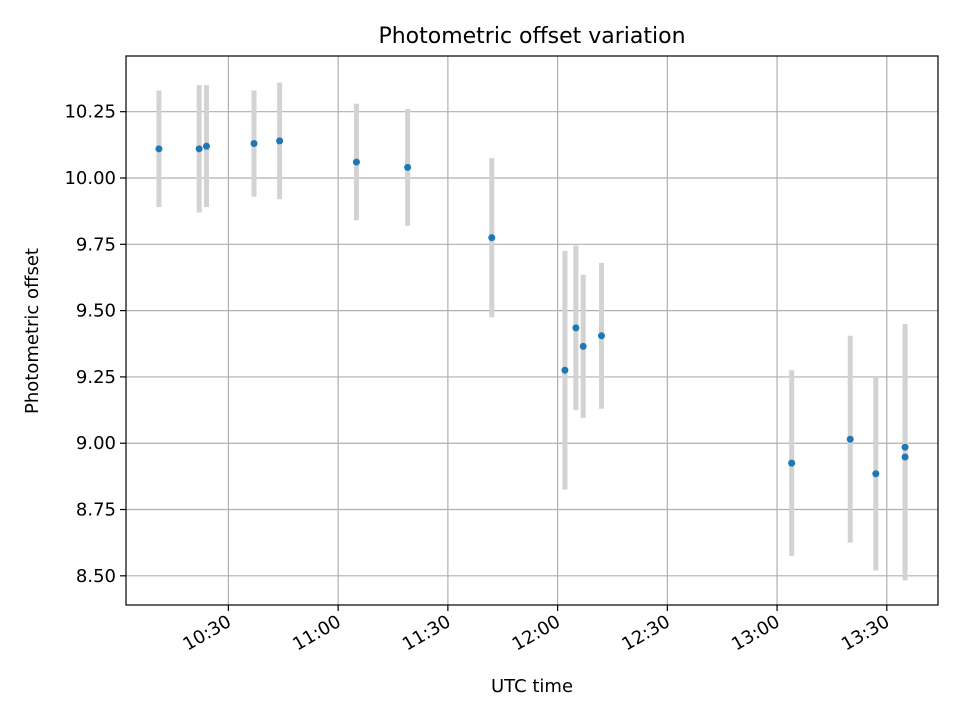 This screenshot has height=724, width=960. Describe the element at coordinates (96, 443) in the screenshot. I see `y-tick-label: 9.00` at that location.